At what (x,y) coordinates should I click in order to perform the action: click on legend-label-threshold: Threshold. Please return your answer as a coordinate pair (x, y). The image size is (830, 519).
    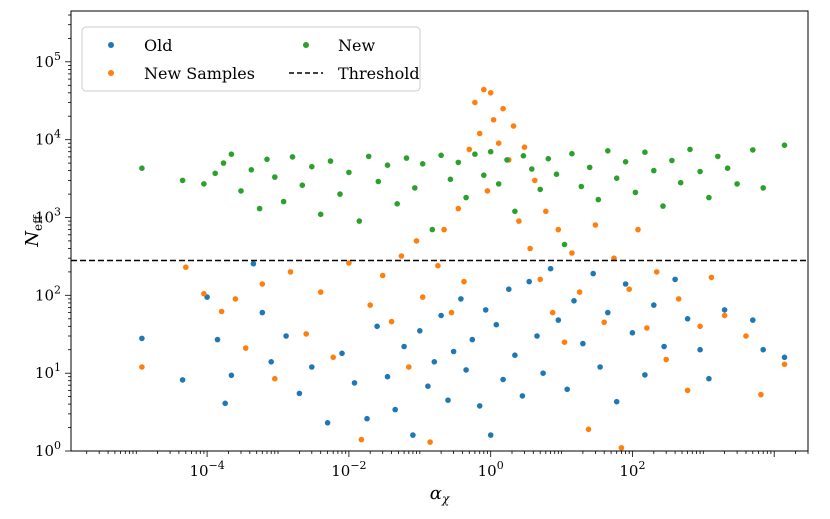
    Looking at the image, I should click on (379, 73).